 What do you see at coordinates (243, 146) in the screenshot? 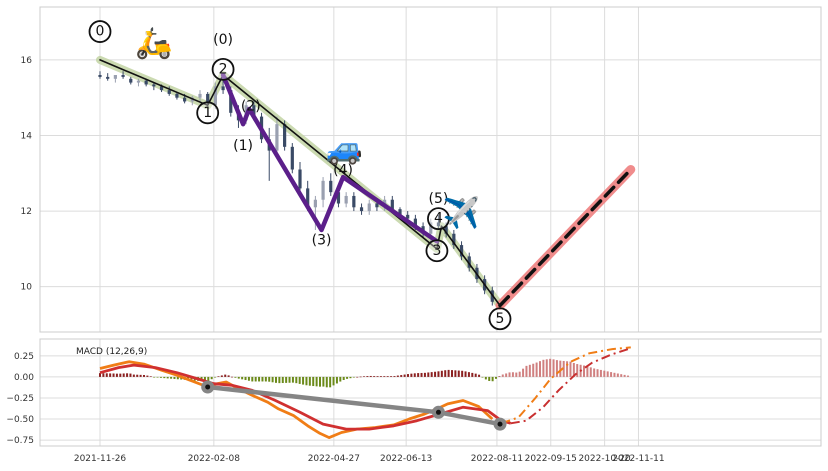
I see `wave-label: (1)` at bounding box center [243, 146].